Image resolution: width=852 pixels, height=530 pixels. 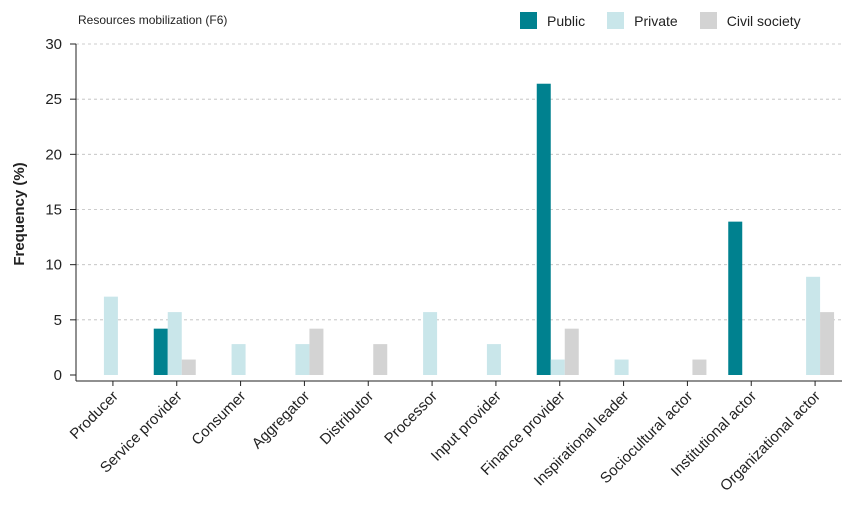 What do you see at coordinates (94, 415) in the screenshot?
I see `x-tick-label: Producer` at bounding box center [94, 415].